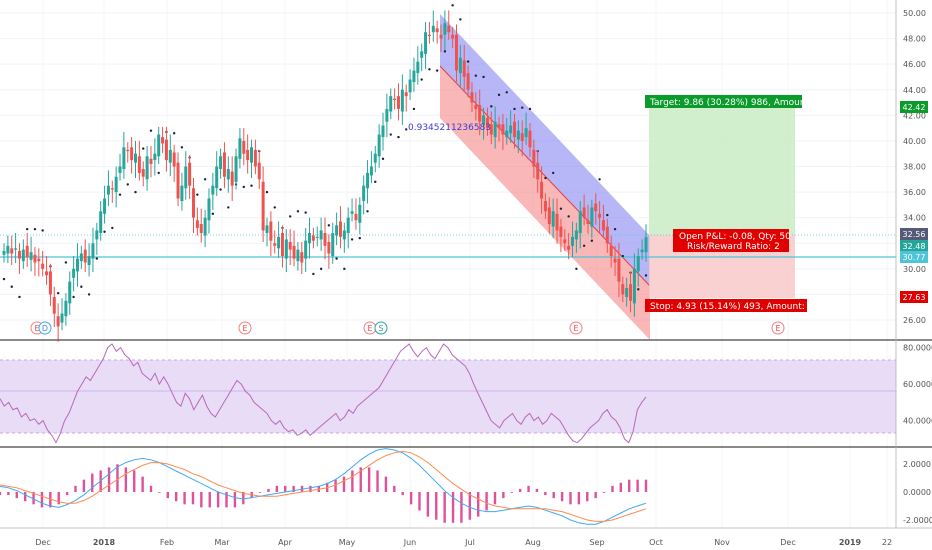 This screenshot has height=550, width=932. Describe the element at coordinates (167, 542) in the screenshot. I see `x-tick-label: Feb` at that location.